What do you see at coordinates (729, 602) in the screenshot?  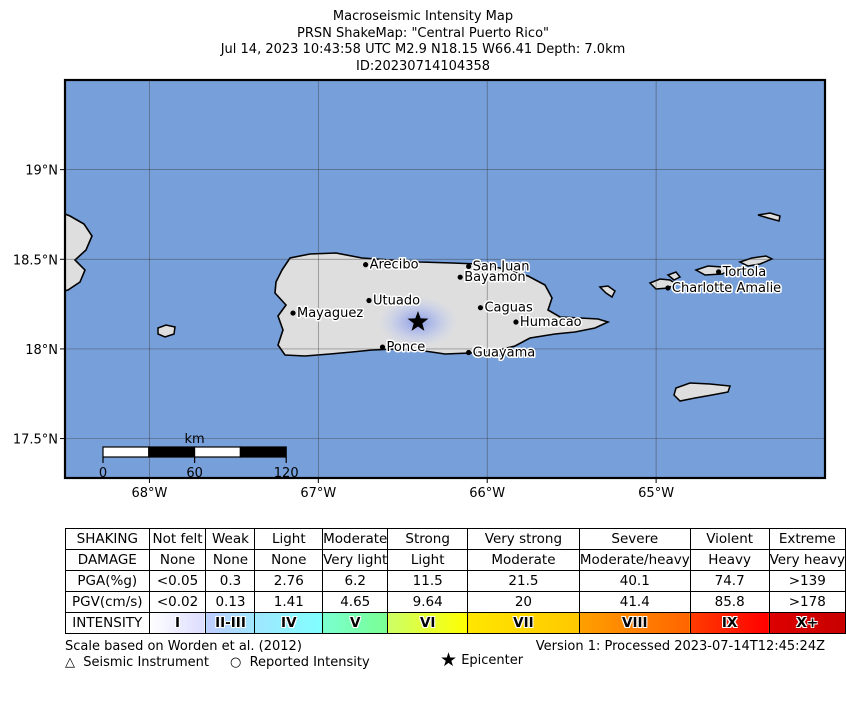 I see `legend-cell: 85.8` at bounding box center [729, 602].